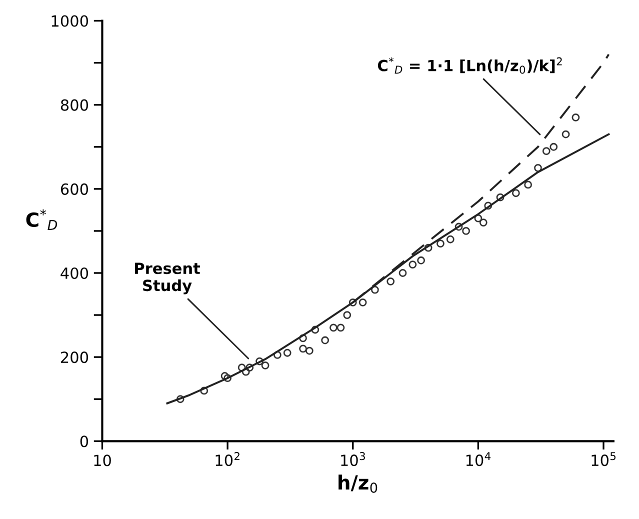 Image resolution: width=639 pixels, height=519 pixels. I want to click on x-tick-label: 10$^{2}$, so click(228, 459).